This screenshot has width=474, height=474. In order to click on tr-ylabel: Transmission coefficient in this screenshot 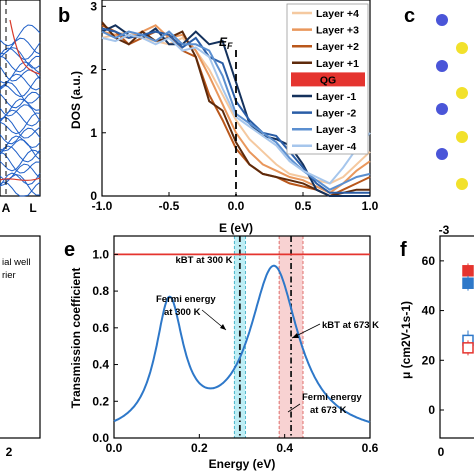, I will do `click(76, 338)`.